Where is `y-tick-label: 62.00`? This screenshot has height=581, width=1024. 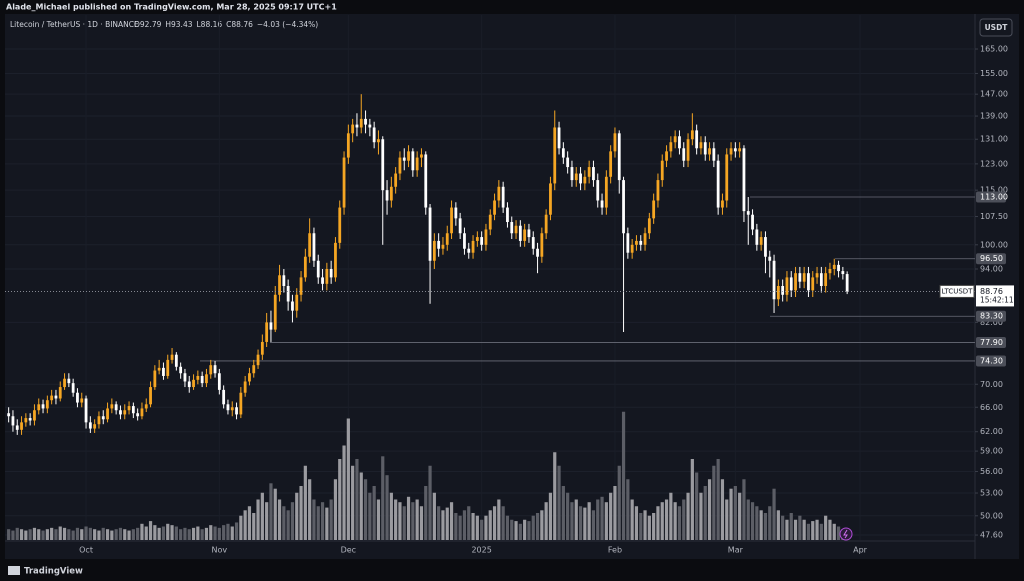
y-tick-label: 62.00 is located at coordinates (991, 431).